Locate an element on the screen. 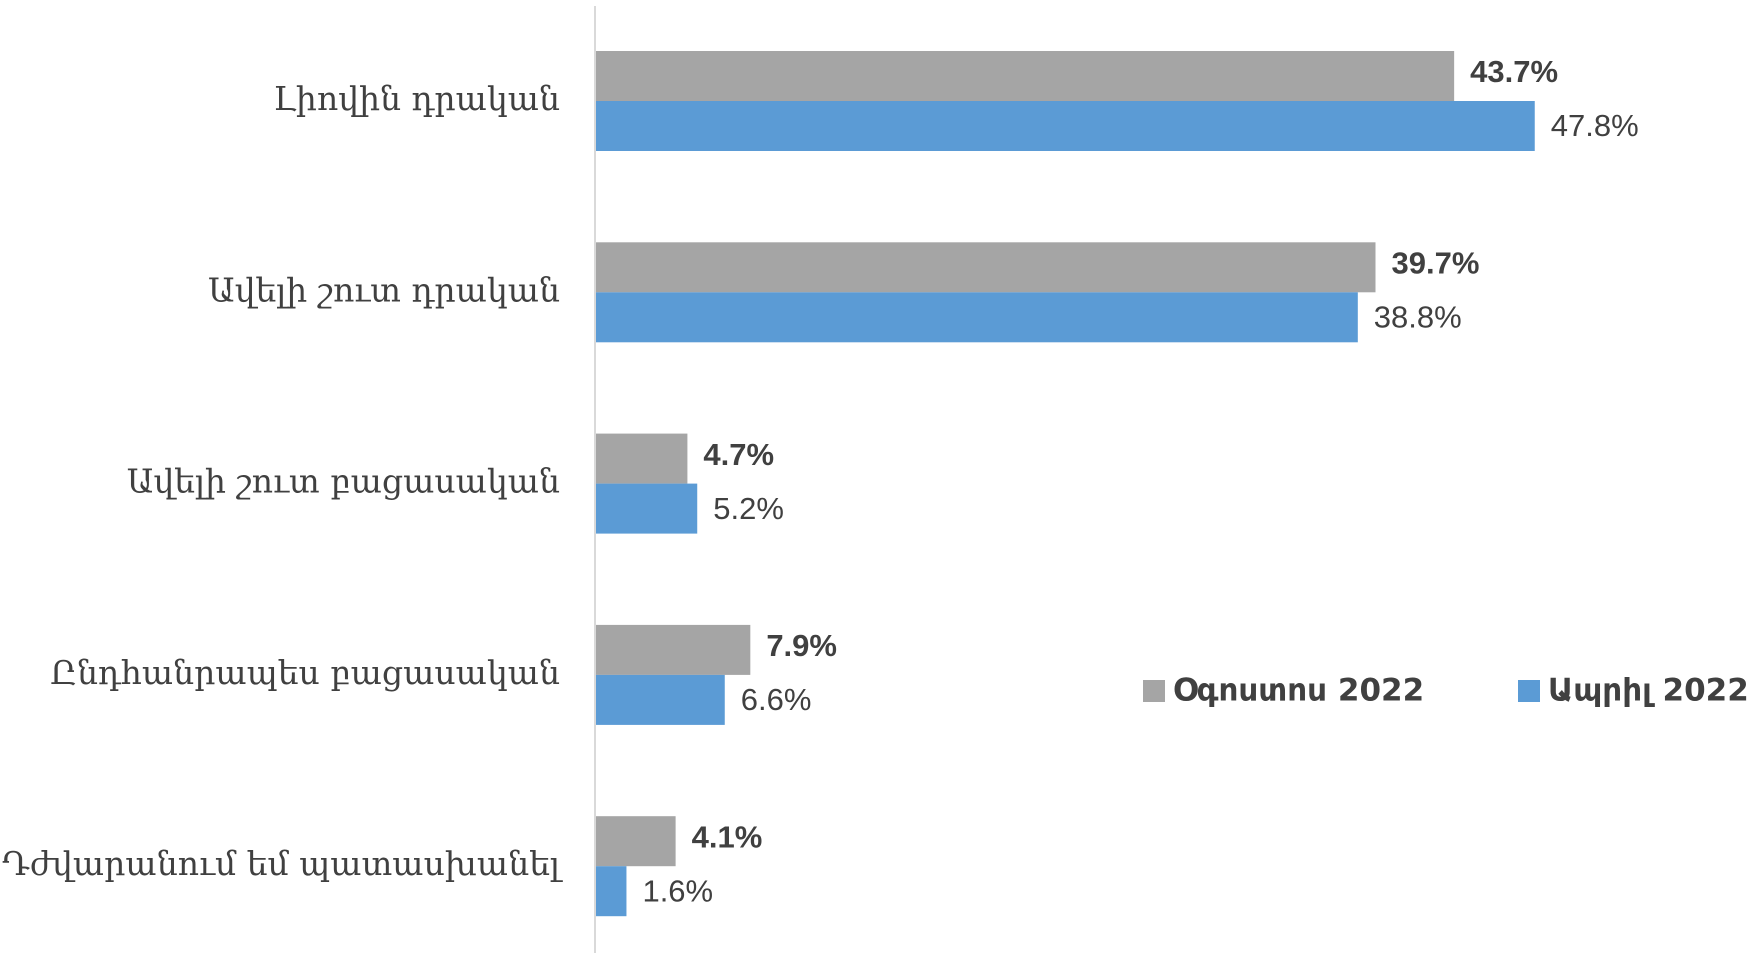 The image size is (1752, 953). data-label: 4.7% is located at coordinates (738, 454).